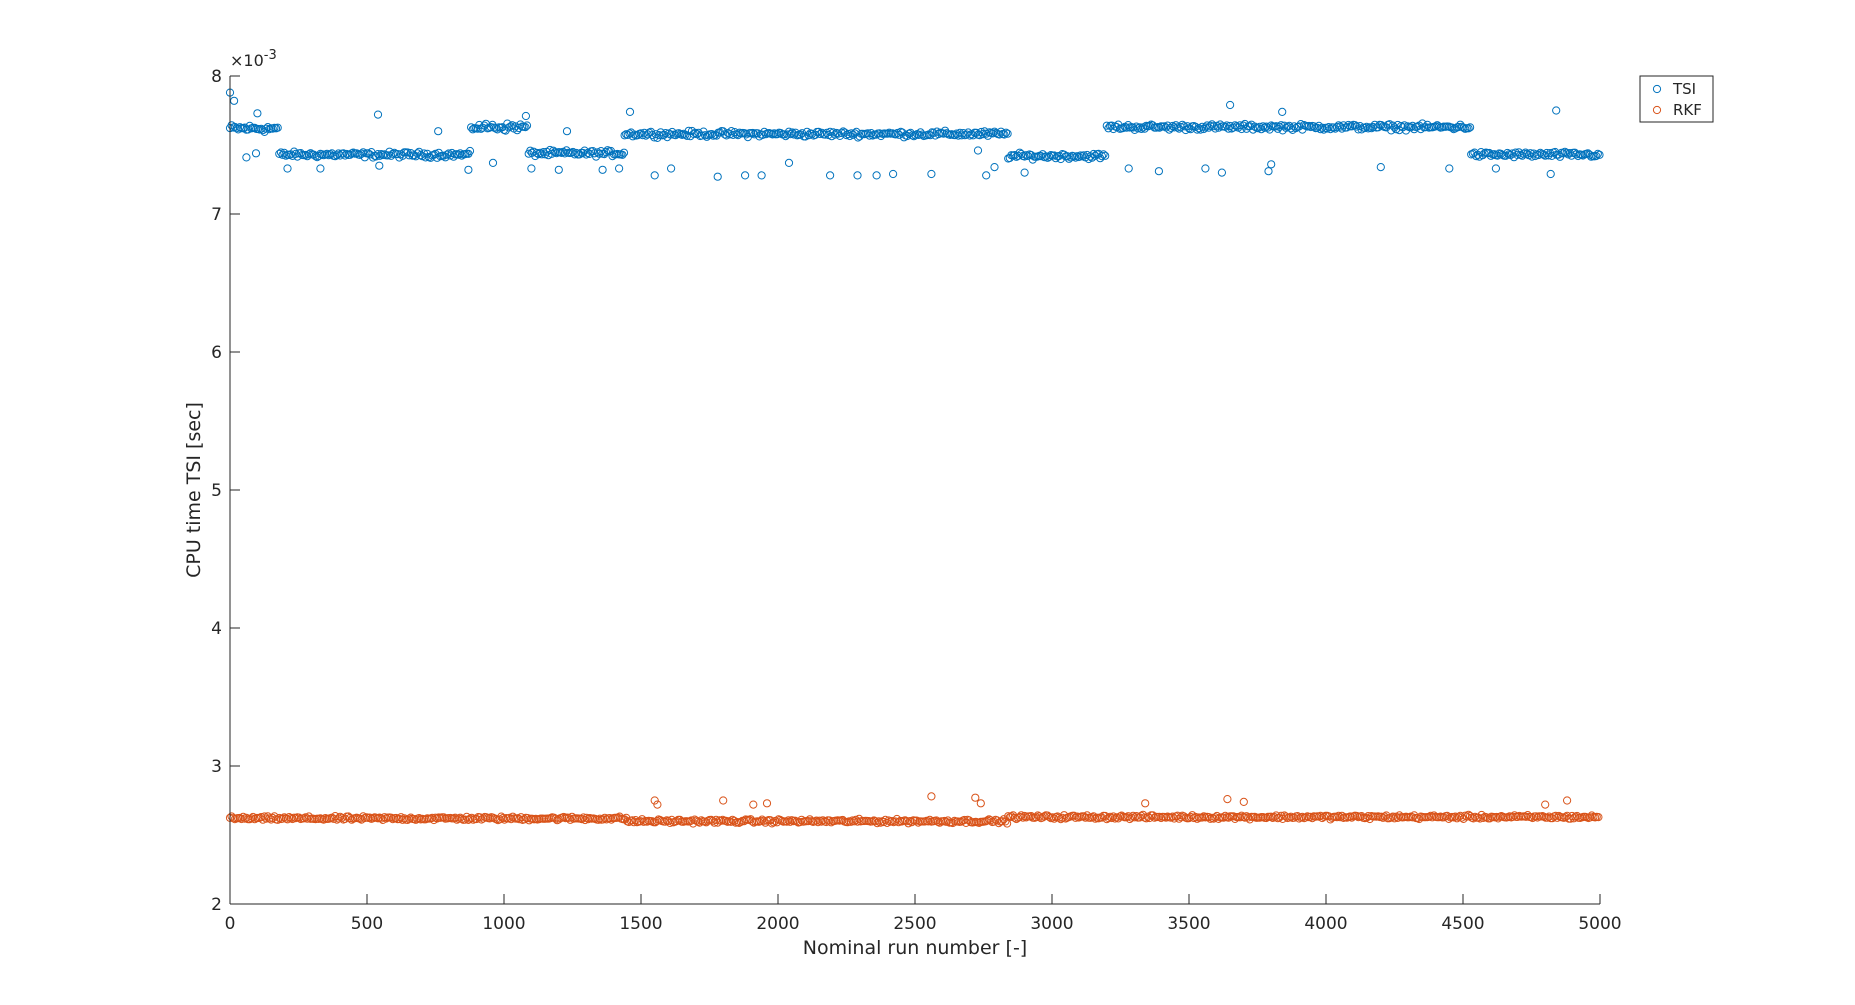 The image size is (1855, 1005). What do you see at coordinates (216, 491) in the screenshot?
I see `y-tick-label: 5` at bounding box center [216, 491].